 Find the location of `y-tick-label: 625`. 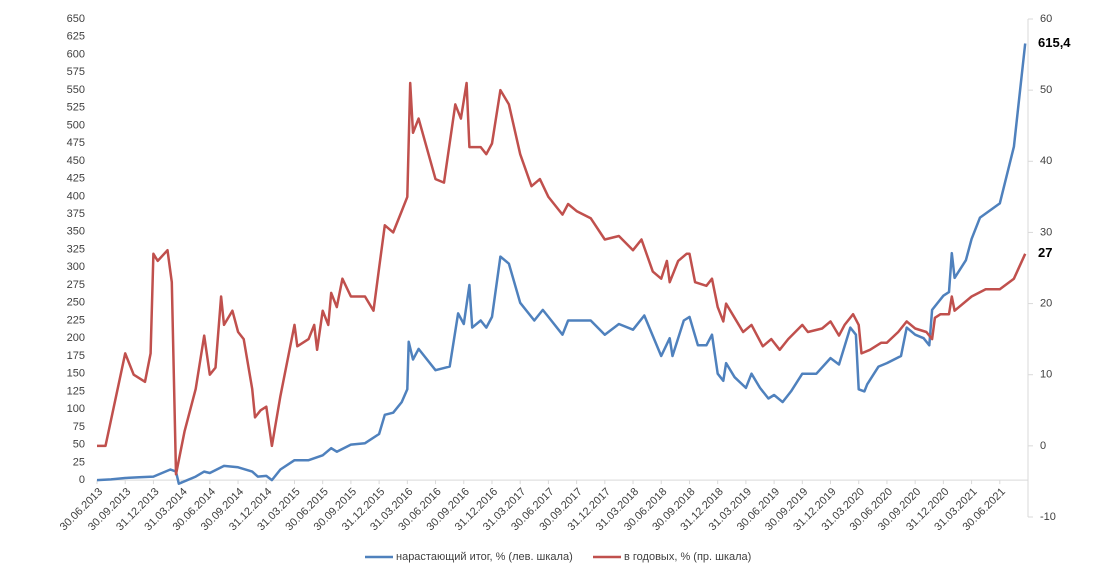

y-tick-label: 625 is located at coordinates (76, 37).